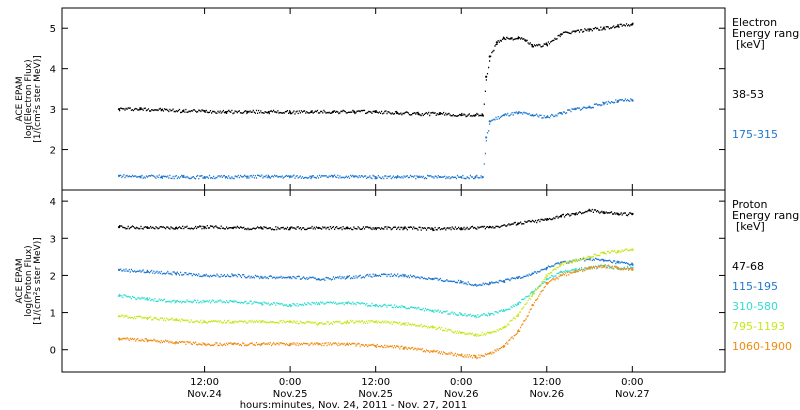 Image resolution: width=800 pixels, height=410 pixels. What do you see at coordinates (53, 29) in the screenshot?
I see `y-tick-label: 5` at bounding box center [53, 29].